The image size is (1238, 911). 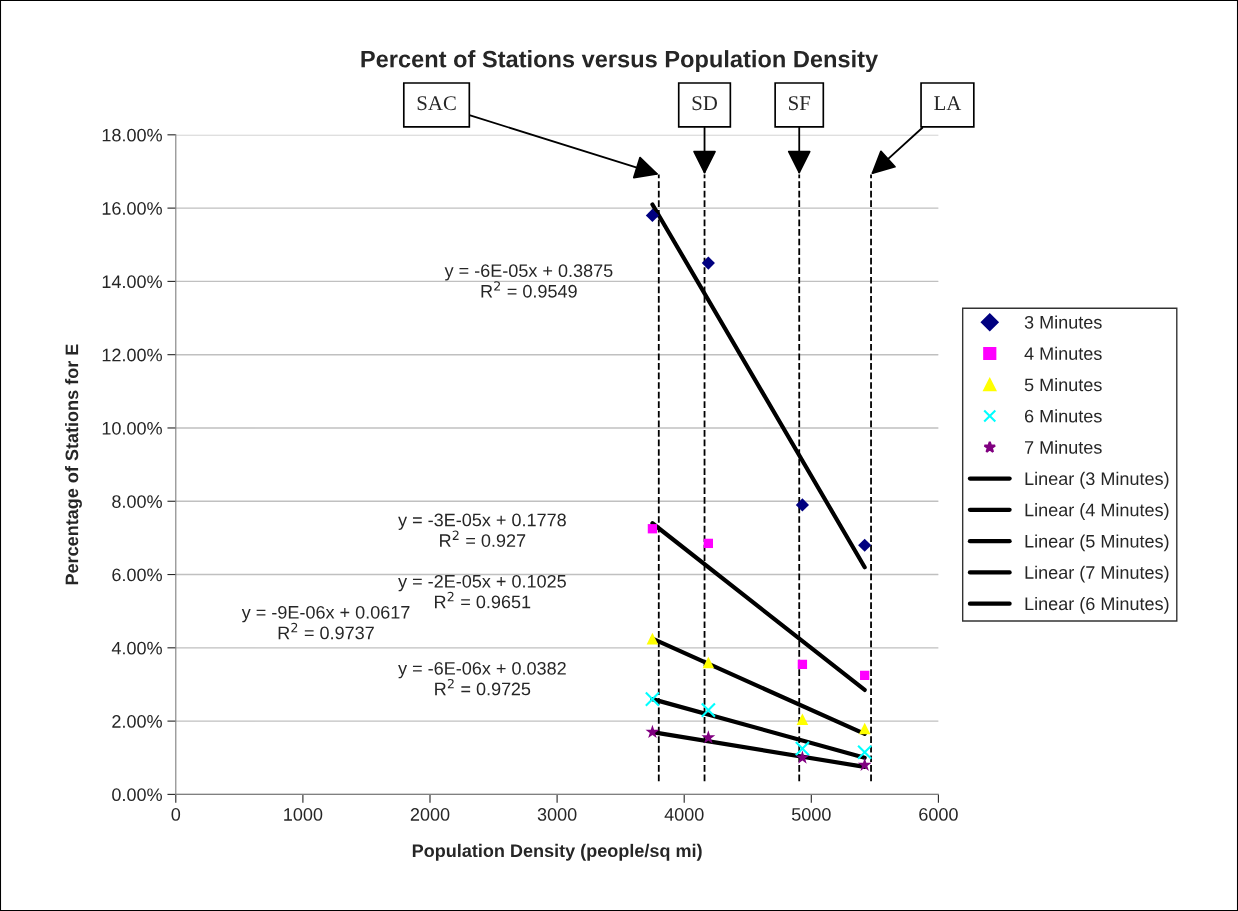 I want to click on y-tick-label: 2.00%, so click(x=137, y=721).